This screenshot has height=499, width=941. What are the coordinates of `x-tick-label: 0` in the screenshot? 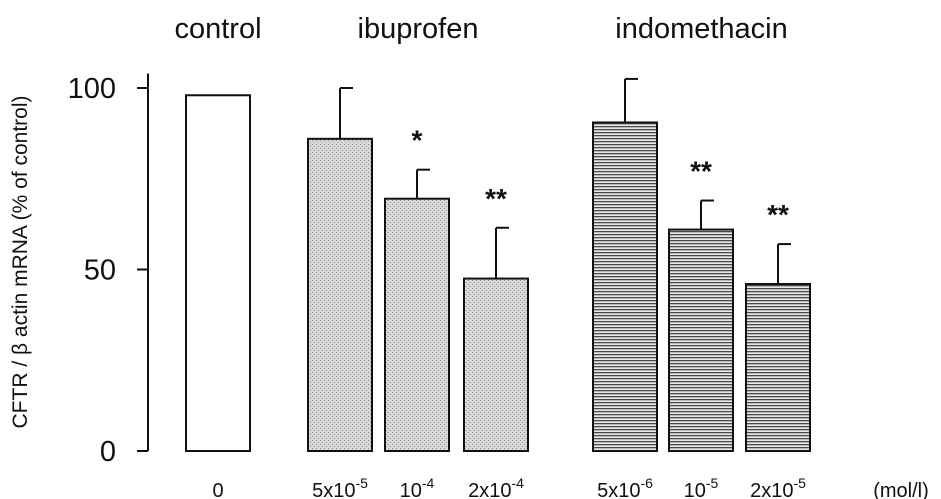 It's located at (217, 489).